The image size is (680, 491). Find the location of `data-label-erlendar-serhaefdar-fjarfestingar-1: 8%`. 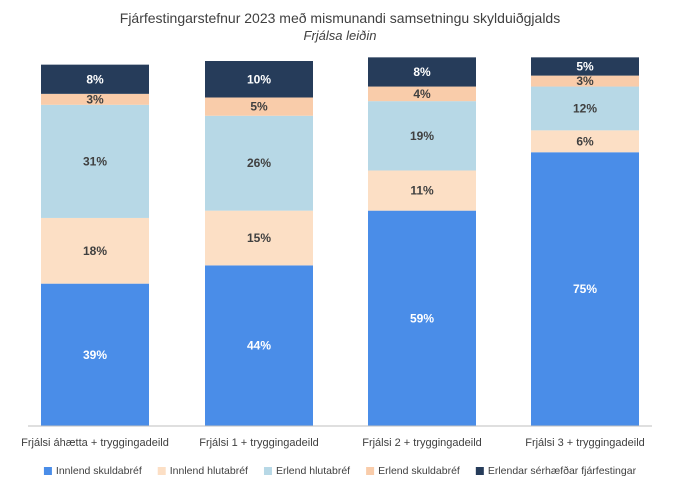

data-label-erlendar-serhaefdar-fjarfestingar-1: 8% is located at coordinates (95, 79).